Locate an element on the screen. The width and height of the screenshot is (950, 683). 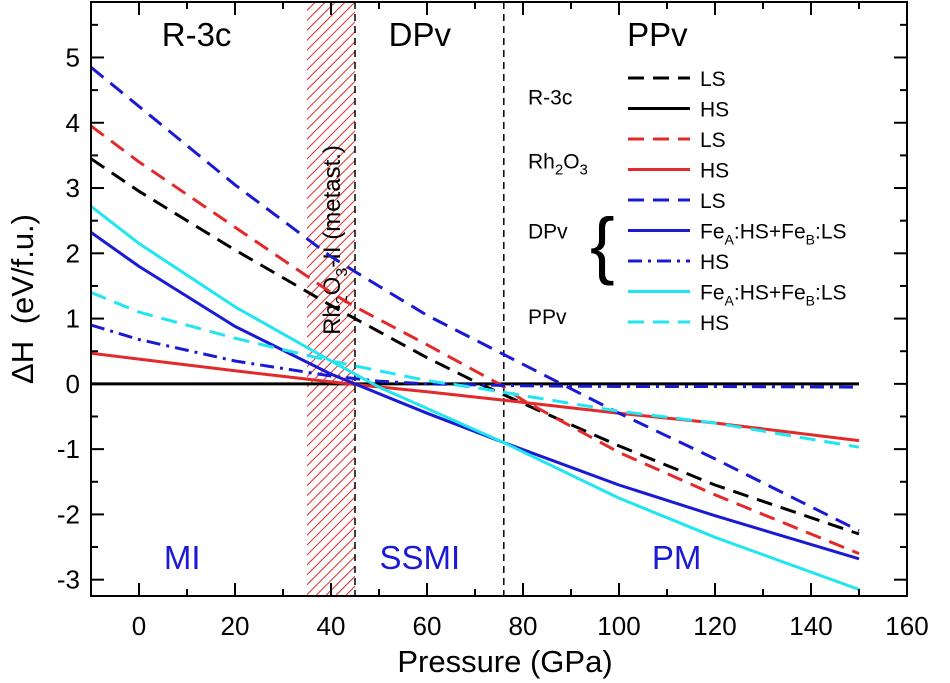
legend-group-part: 3 is located at coordinates (584, 169).